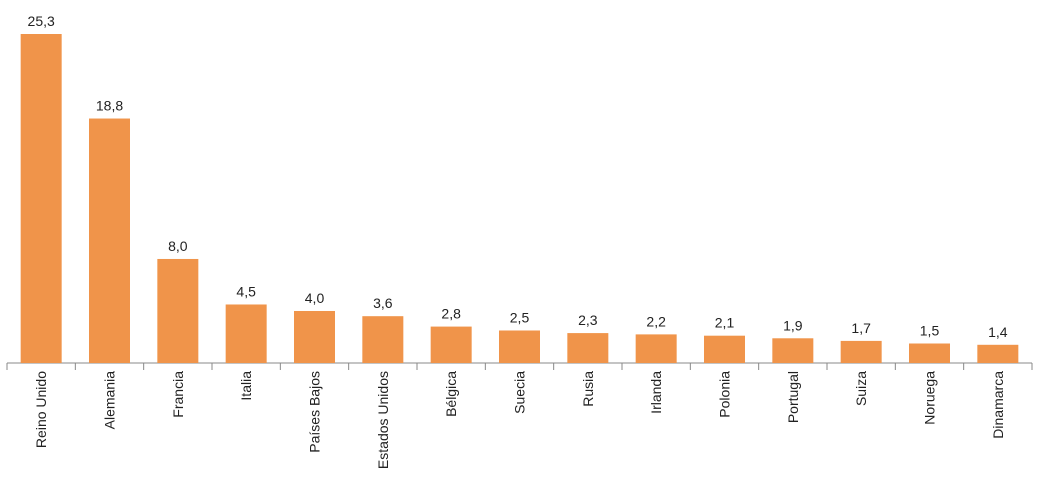 This screenshot has width=1043, height=495. I want to click on value-label: 2,1, so click(725, 323).